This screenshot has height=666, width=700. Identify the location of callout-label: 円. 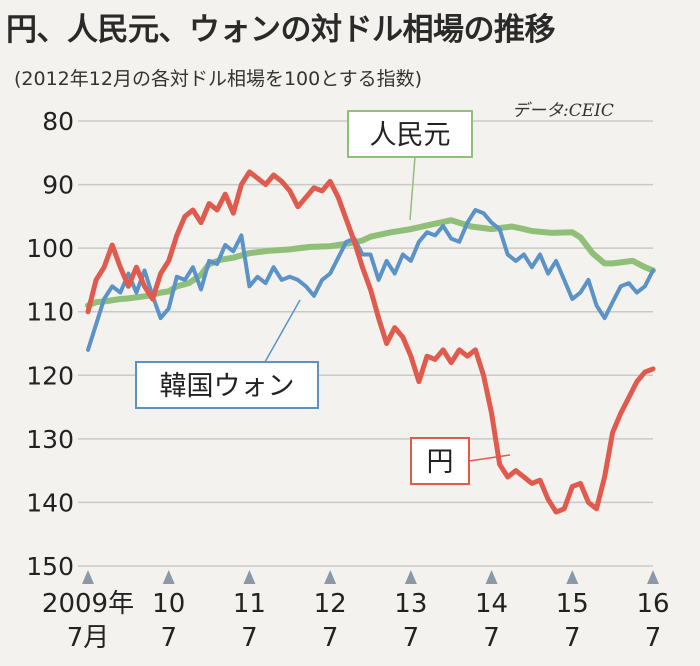
(440, 462).